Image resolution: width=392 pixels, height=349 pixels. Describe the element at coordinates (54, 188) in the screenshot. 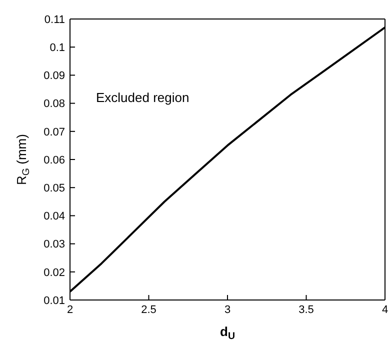

I see `y-tick-label: 0.05` at that location.